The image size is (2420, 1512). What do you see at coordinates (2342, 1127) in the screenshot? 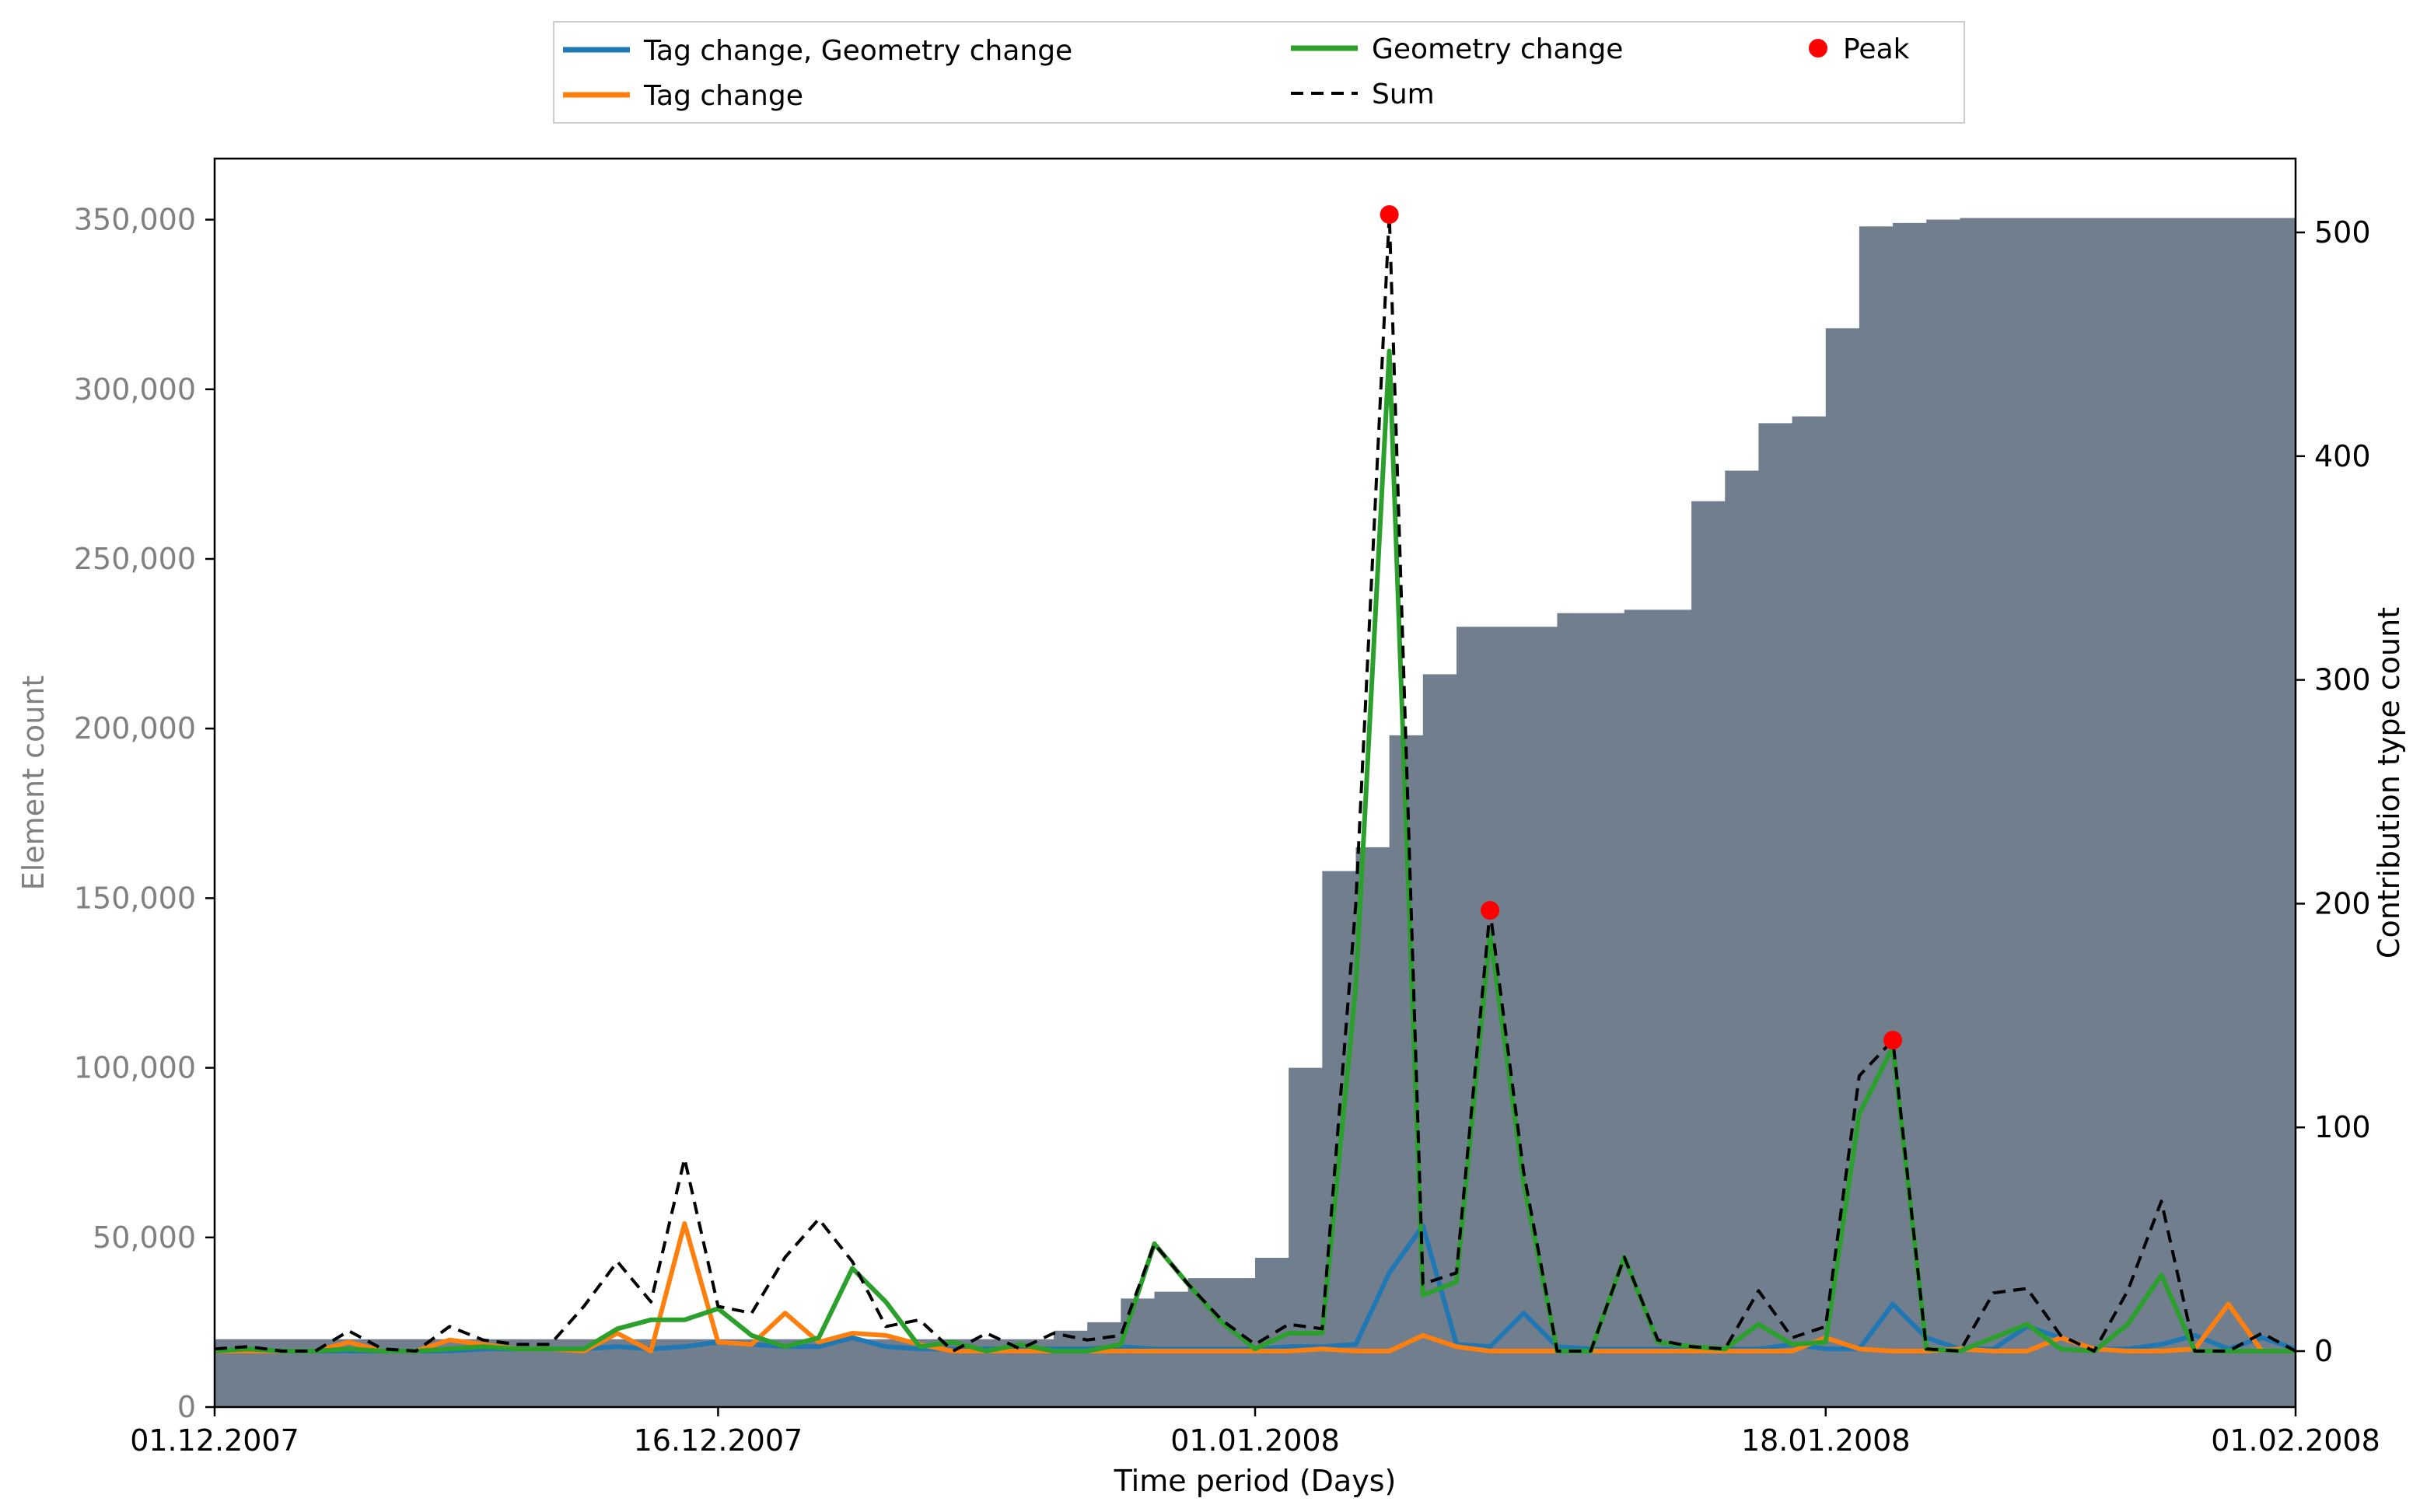
I see `y-right-tick-label: 100` at bounding box center [2342, 1127].